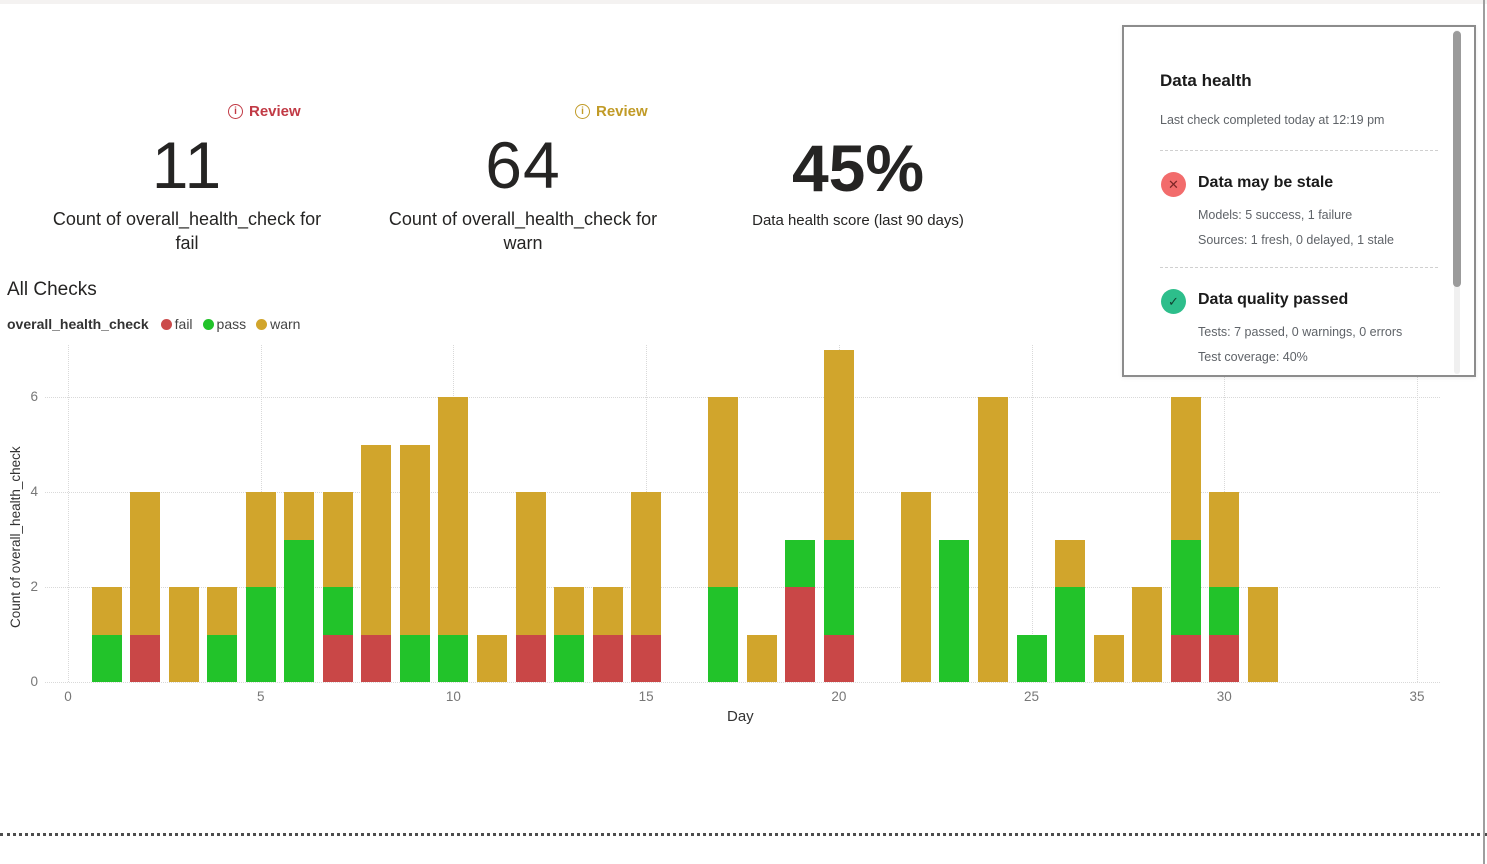 Image resolution: width=1487 pixels, height=864 pixels. I want to click on kpi-label: Count of overall_health_check for warn, so click(523, 231).